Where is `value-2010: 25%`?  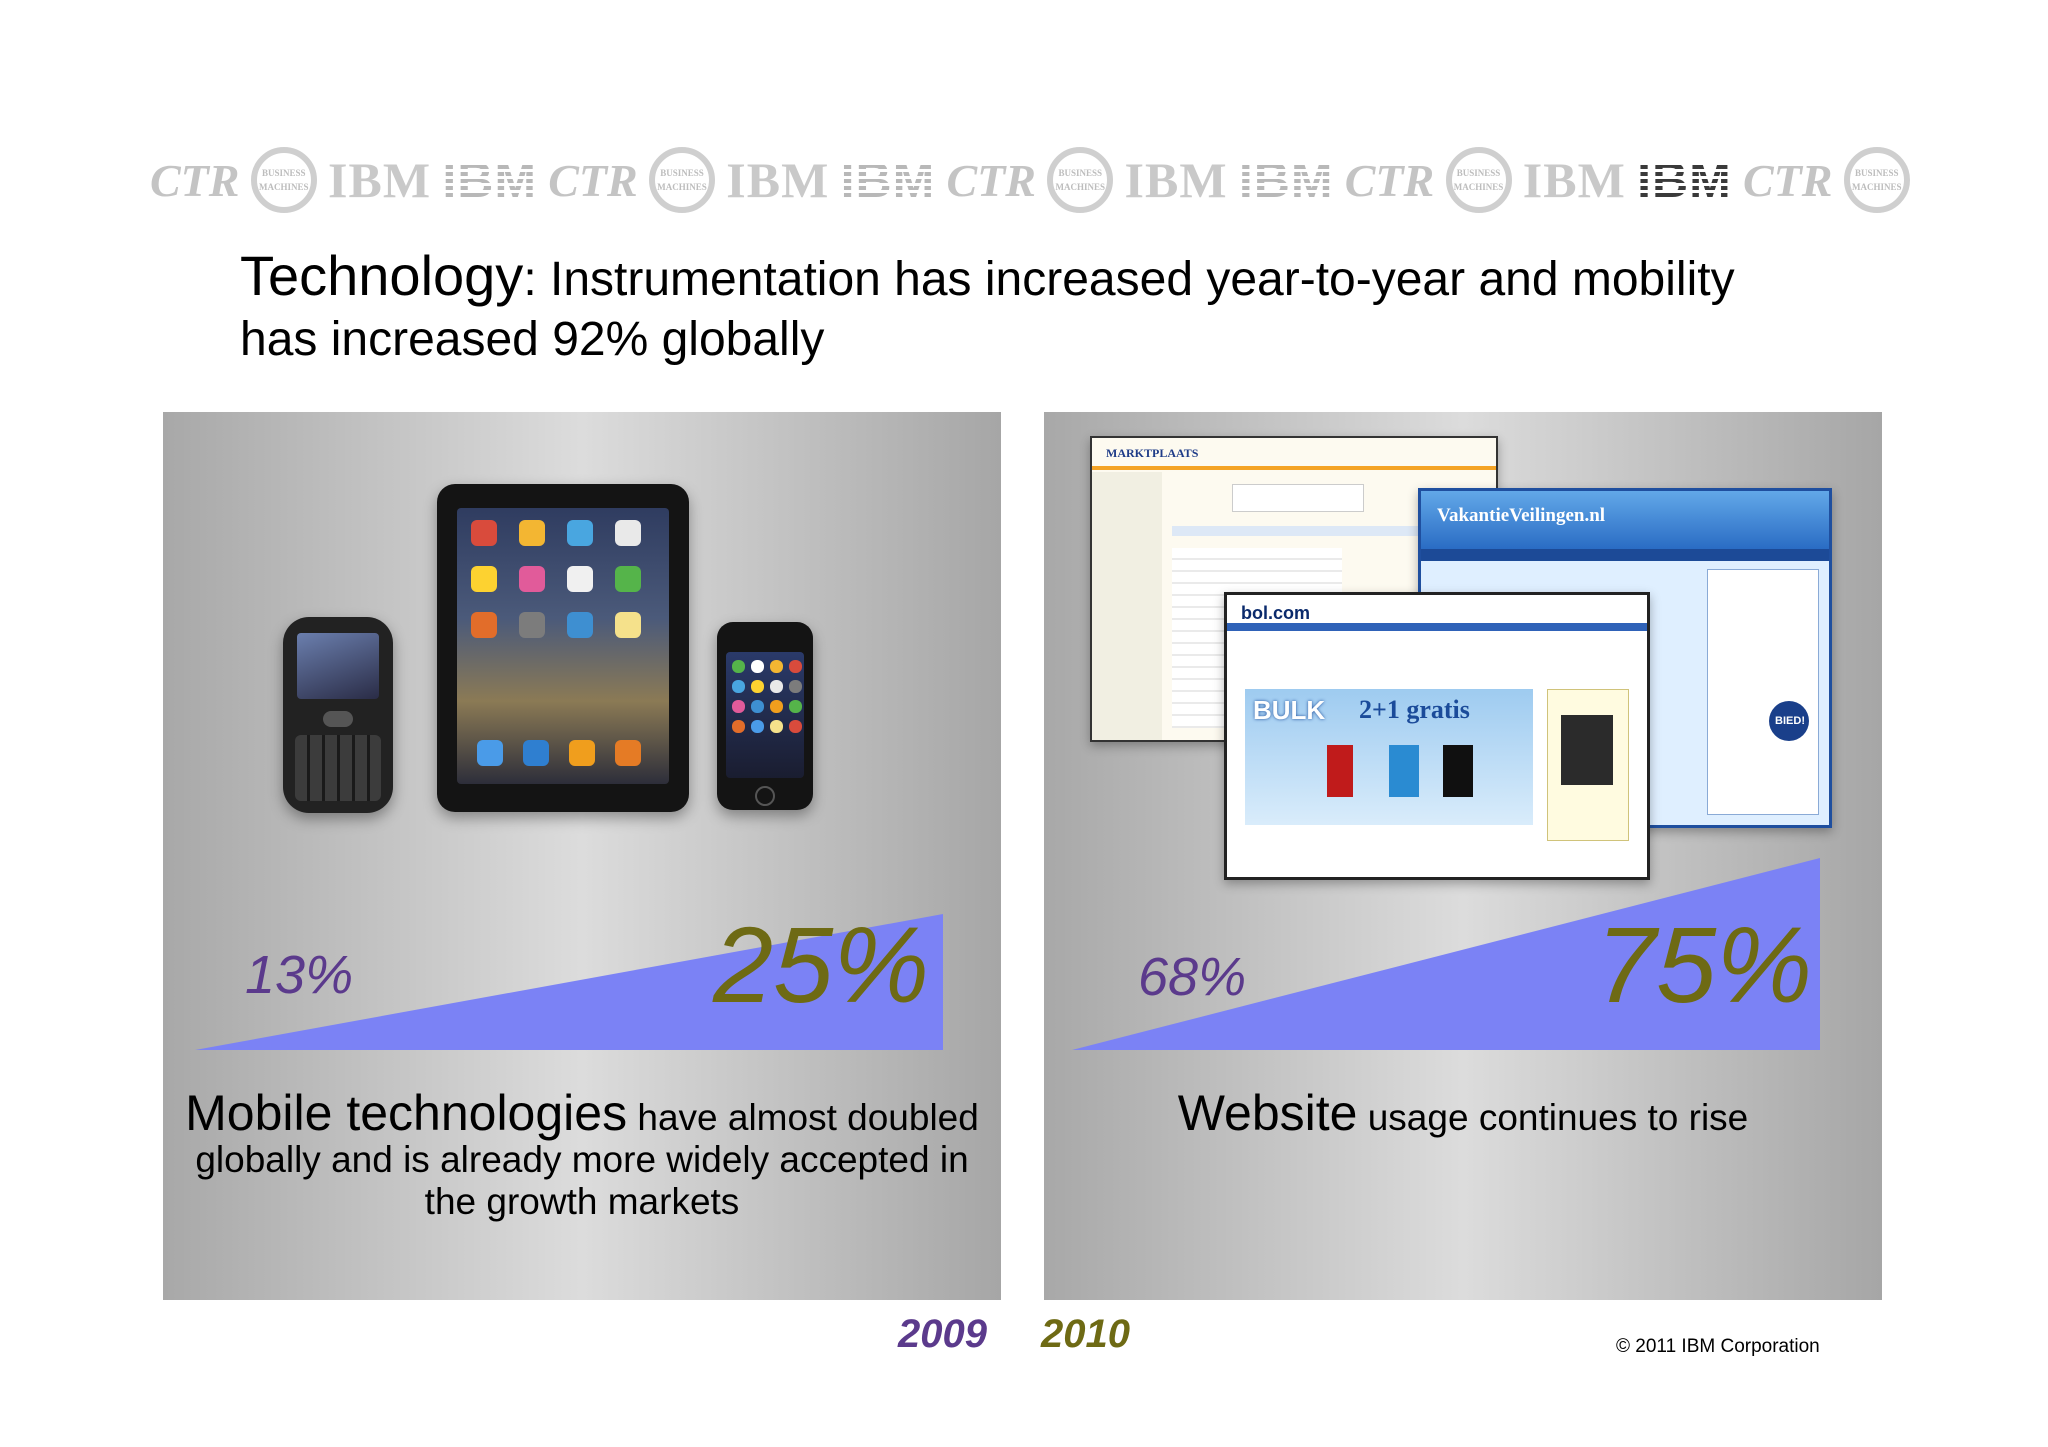 value-2010: 25% is located at coordinates (821, 964).